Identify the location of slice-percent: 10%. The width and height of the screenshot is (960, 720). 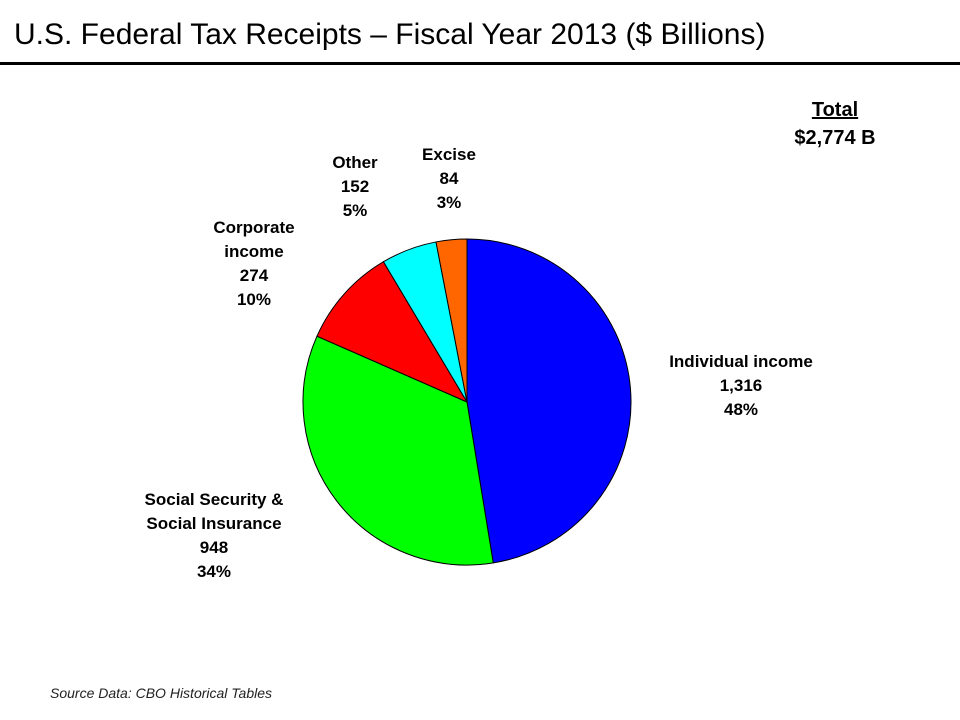
(254, 299).